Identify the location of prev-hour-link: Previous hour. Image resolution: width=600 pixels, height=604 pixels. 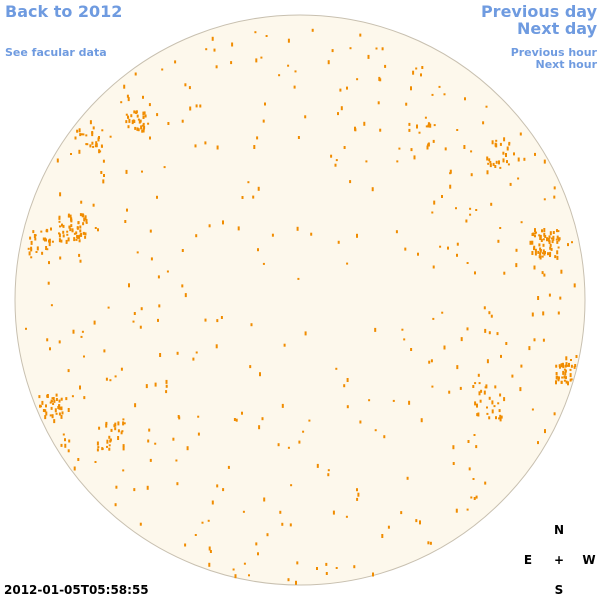
(554, 52).